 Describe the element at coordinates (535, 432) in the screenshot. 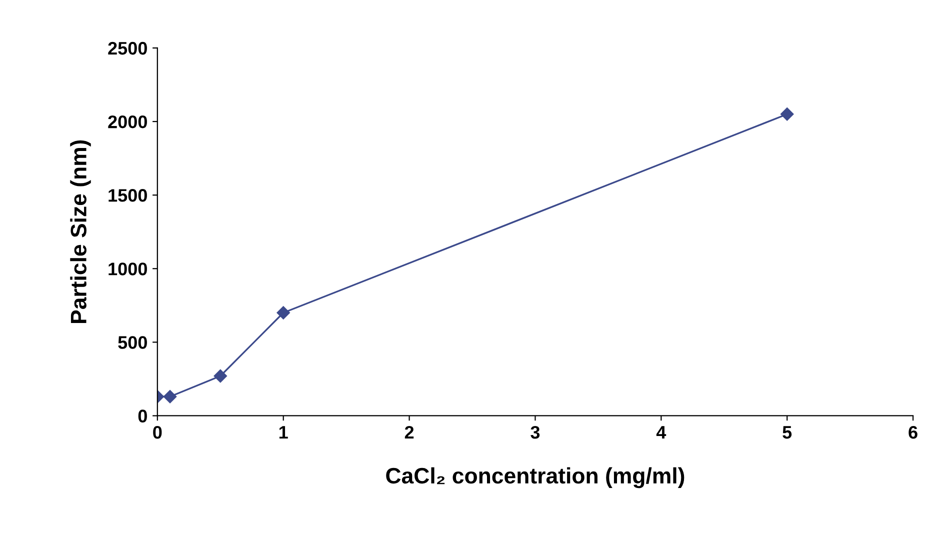

I see `x-tick-label: 3` at that location.